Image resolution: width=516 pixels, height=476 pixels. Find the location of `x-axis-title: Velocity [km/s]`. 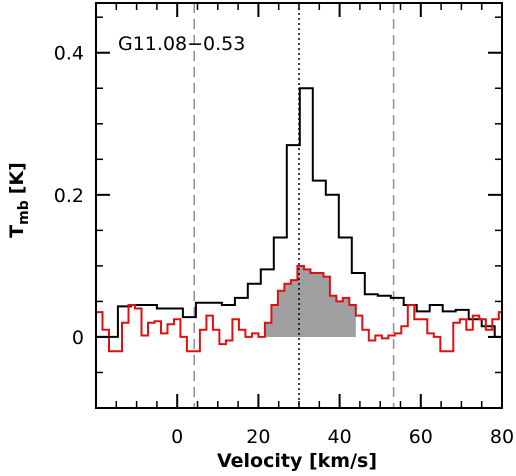

x-axis-title: Velocity [km/s] is located at coordinates (297, 460).